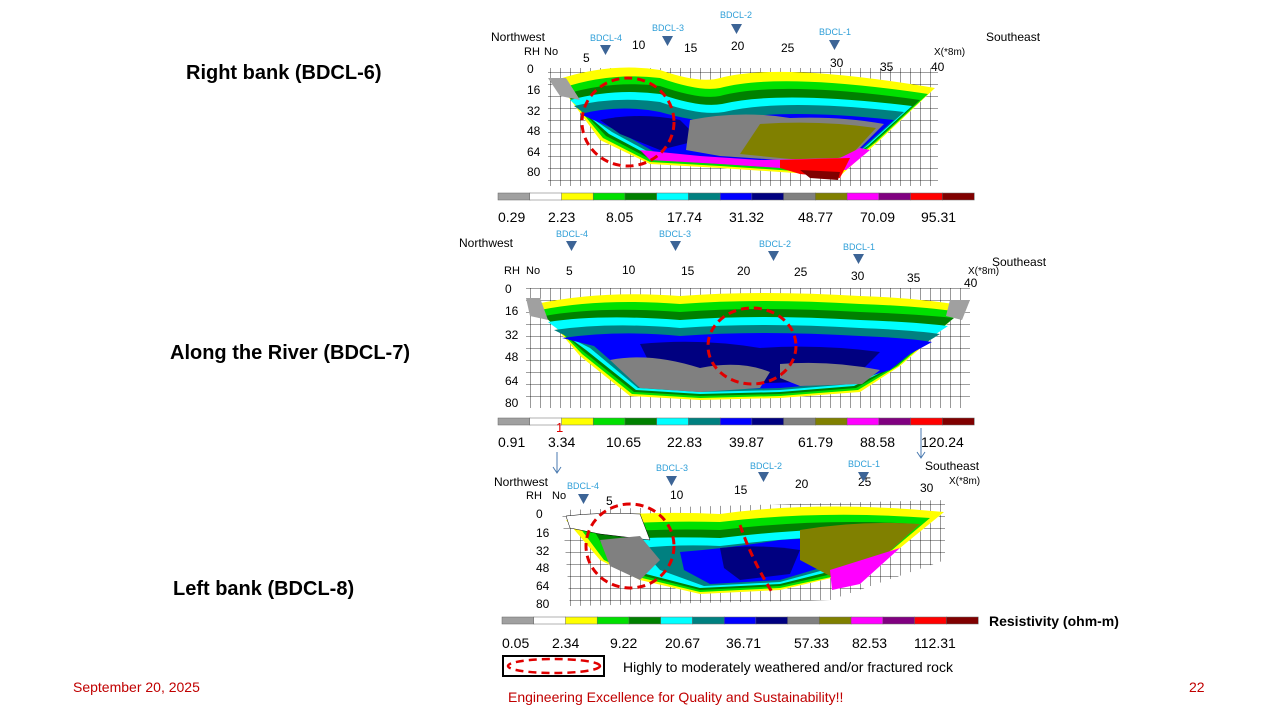 This screenshot has width=1280, height=720. What do you see at coordinates (533, 271) in the screenshot?
I see `no-label: No` at bounding box center [533, 271].